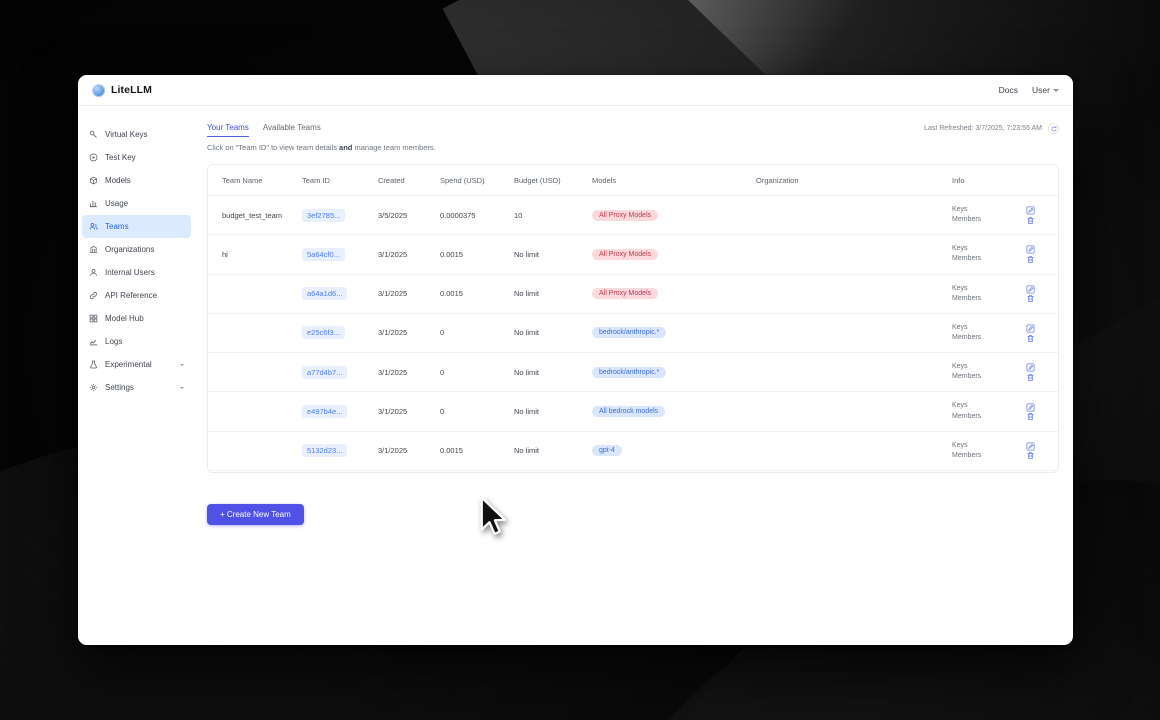 The image size is (1160, 720). I want to click on model-badge: All Proxy Models, so click(625, 254).